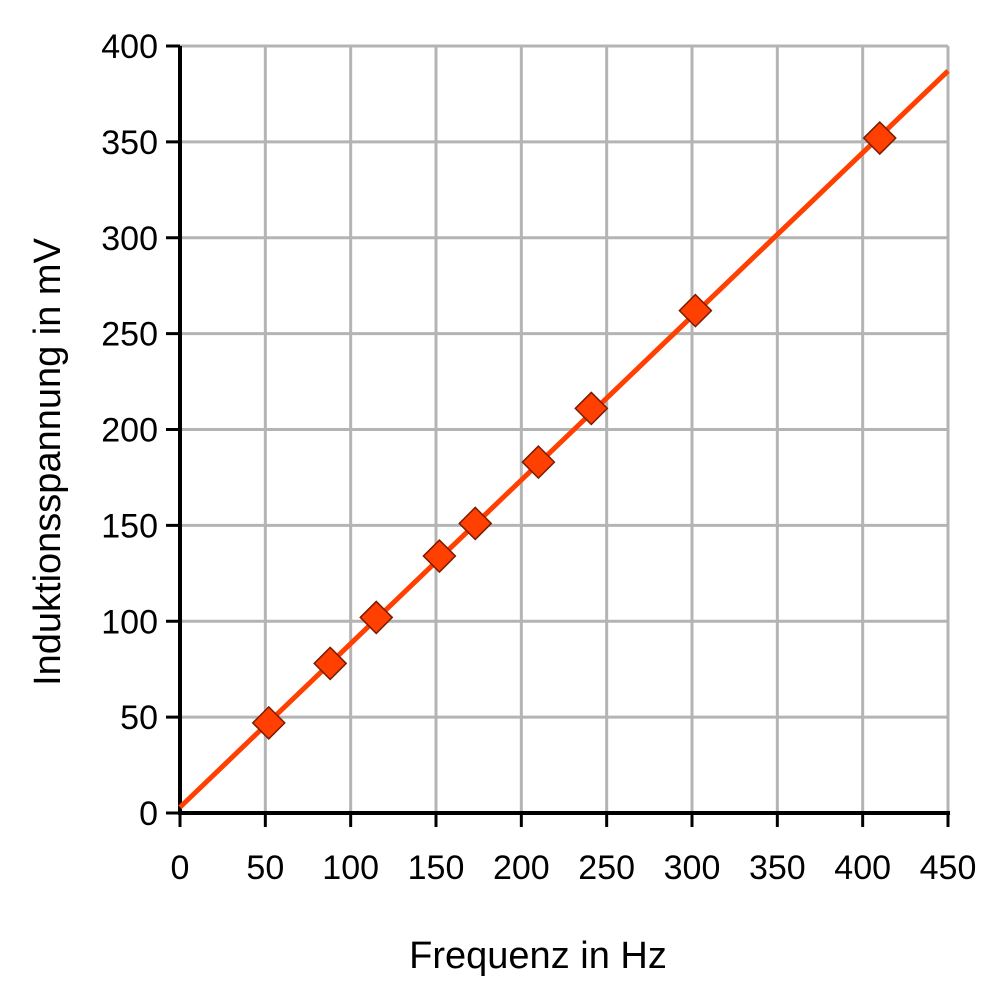  Describe the element at coordinates (129, 335) in the screenshot. I see `y-tick-label: 250` at that location.